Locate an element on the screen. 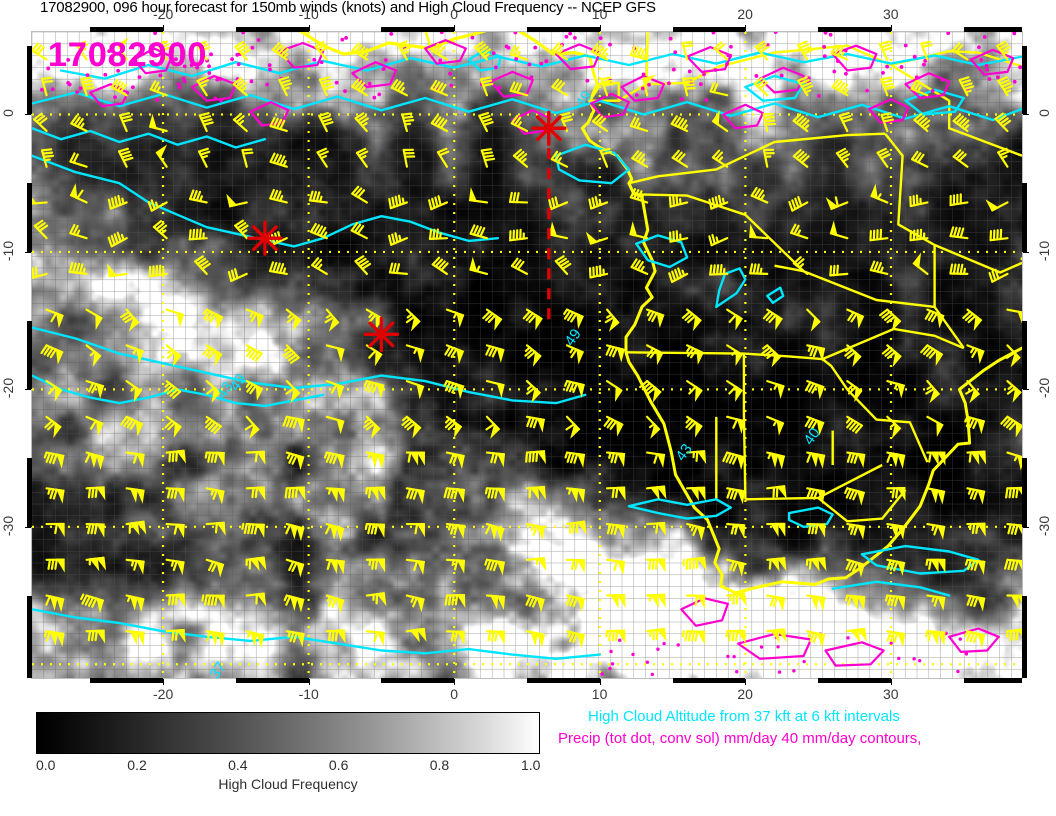 The image size is (1056, 816). x-tick-mark is located at coordinates (455, 682).